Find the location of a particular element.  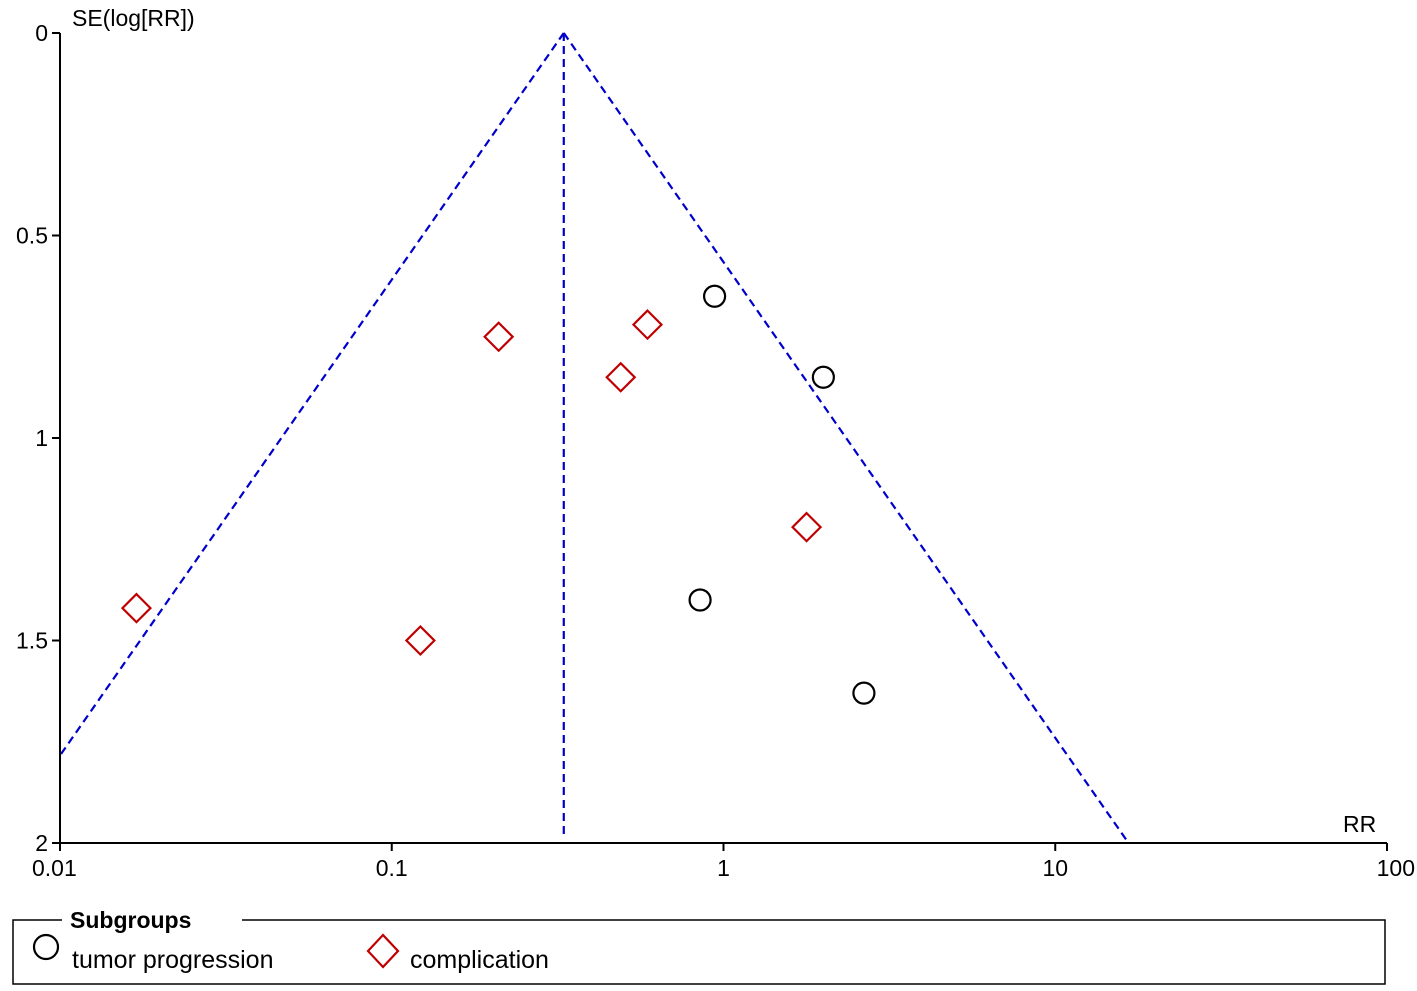

x-tick-label: 100 is located at coordinates (1396, 868).